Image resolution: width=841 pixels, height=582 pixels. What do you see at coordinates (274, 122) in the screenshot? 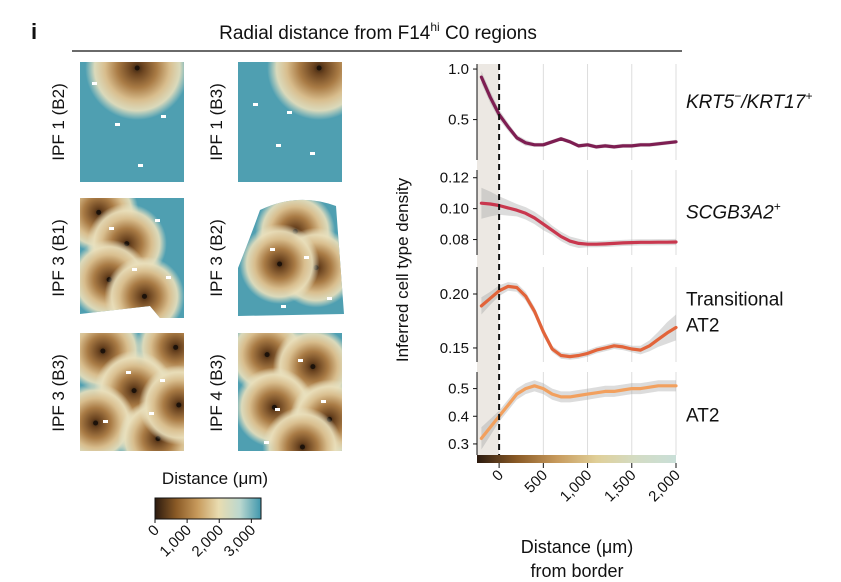
I see `distance-map: IPF 1 (B3)` at bounding box center [274, 122].